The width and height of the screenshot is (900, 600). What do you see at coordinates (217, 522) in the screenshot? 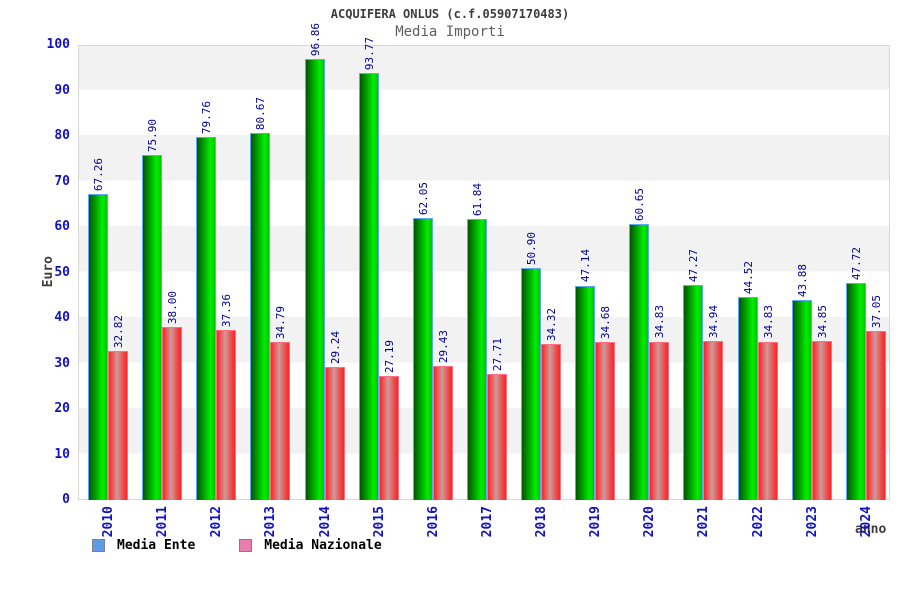
I see `x-axis-year-label: 2012` at bounding box center [217, 522].